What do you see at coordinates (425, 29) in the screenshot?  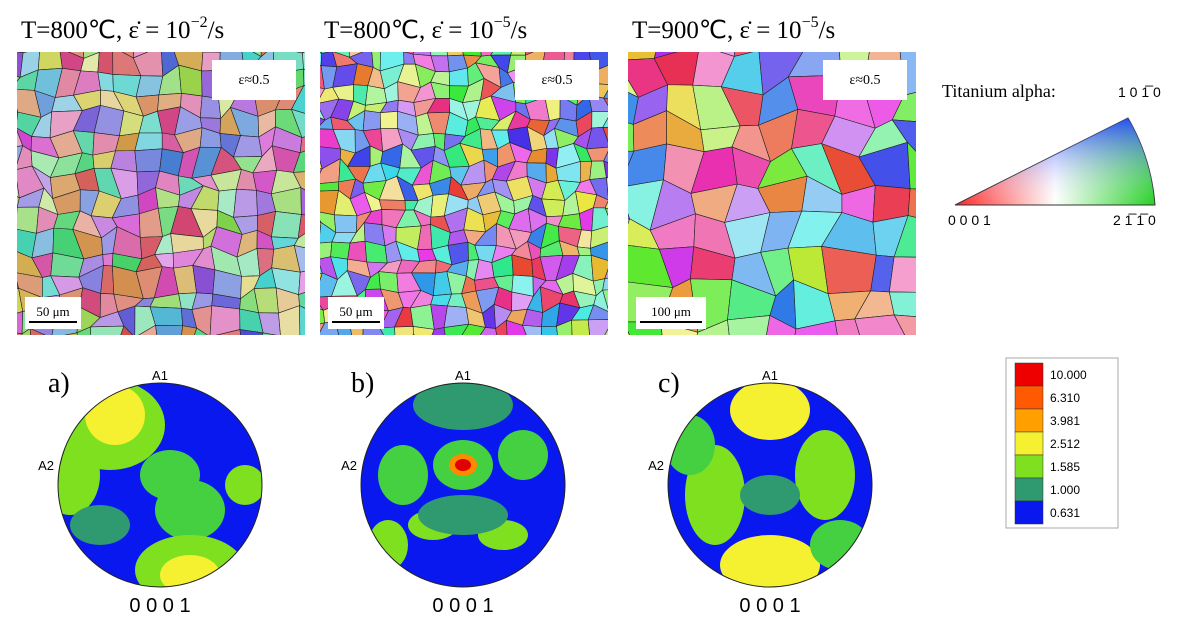 I see `panel-title: T=800℃, ε̇ = 10−5/s` at bounding box center [425, 29].